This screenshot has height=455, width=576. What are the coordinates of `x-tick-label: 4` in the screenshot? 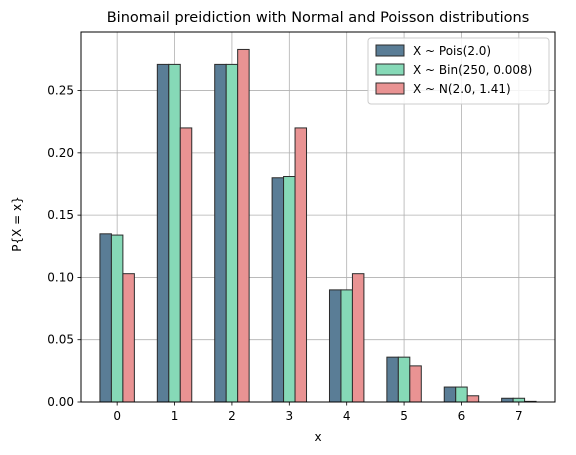 It's located at (347, 416).